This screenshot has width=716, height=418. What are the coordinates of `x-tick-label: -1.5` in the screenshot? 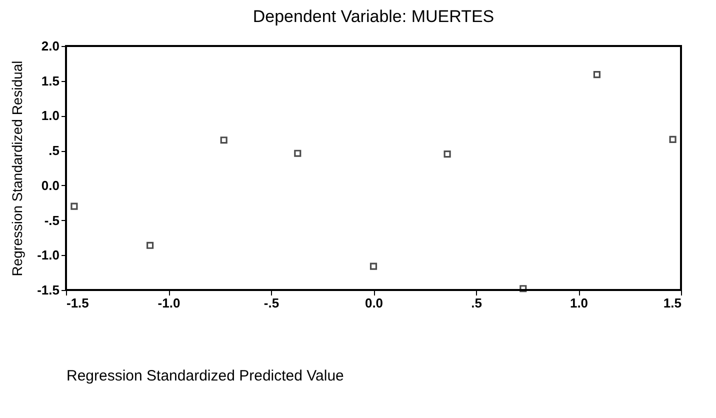 It's located at (77, 303).